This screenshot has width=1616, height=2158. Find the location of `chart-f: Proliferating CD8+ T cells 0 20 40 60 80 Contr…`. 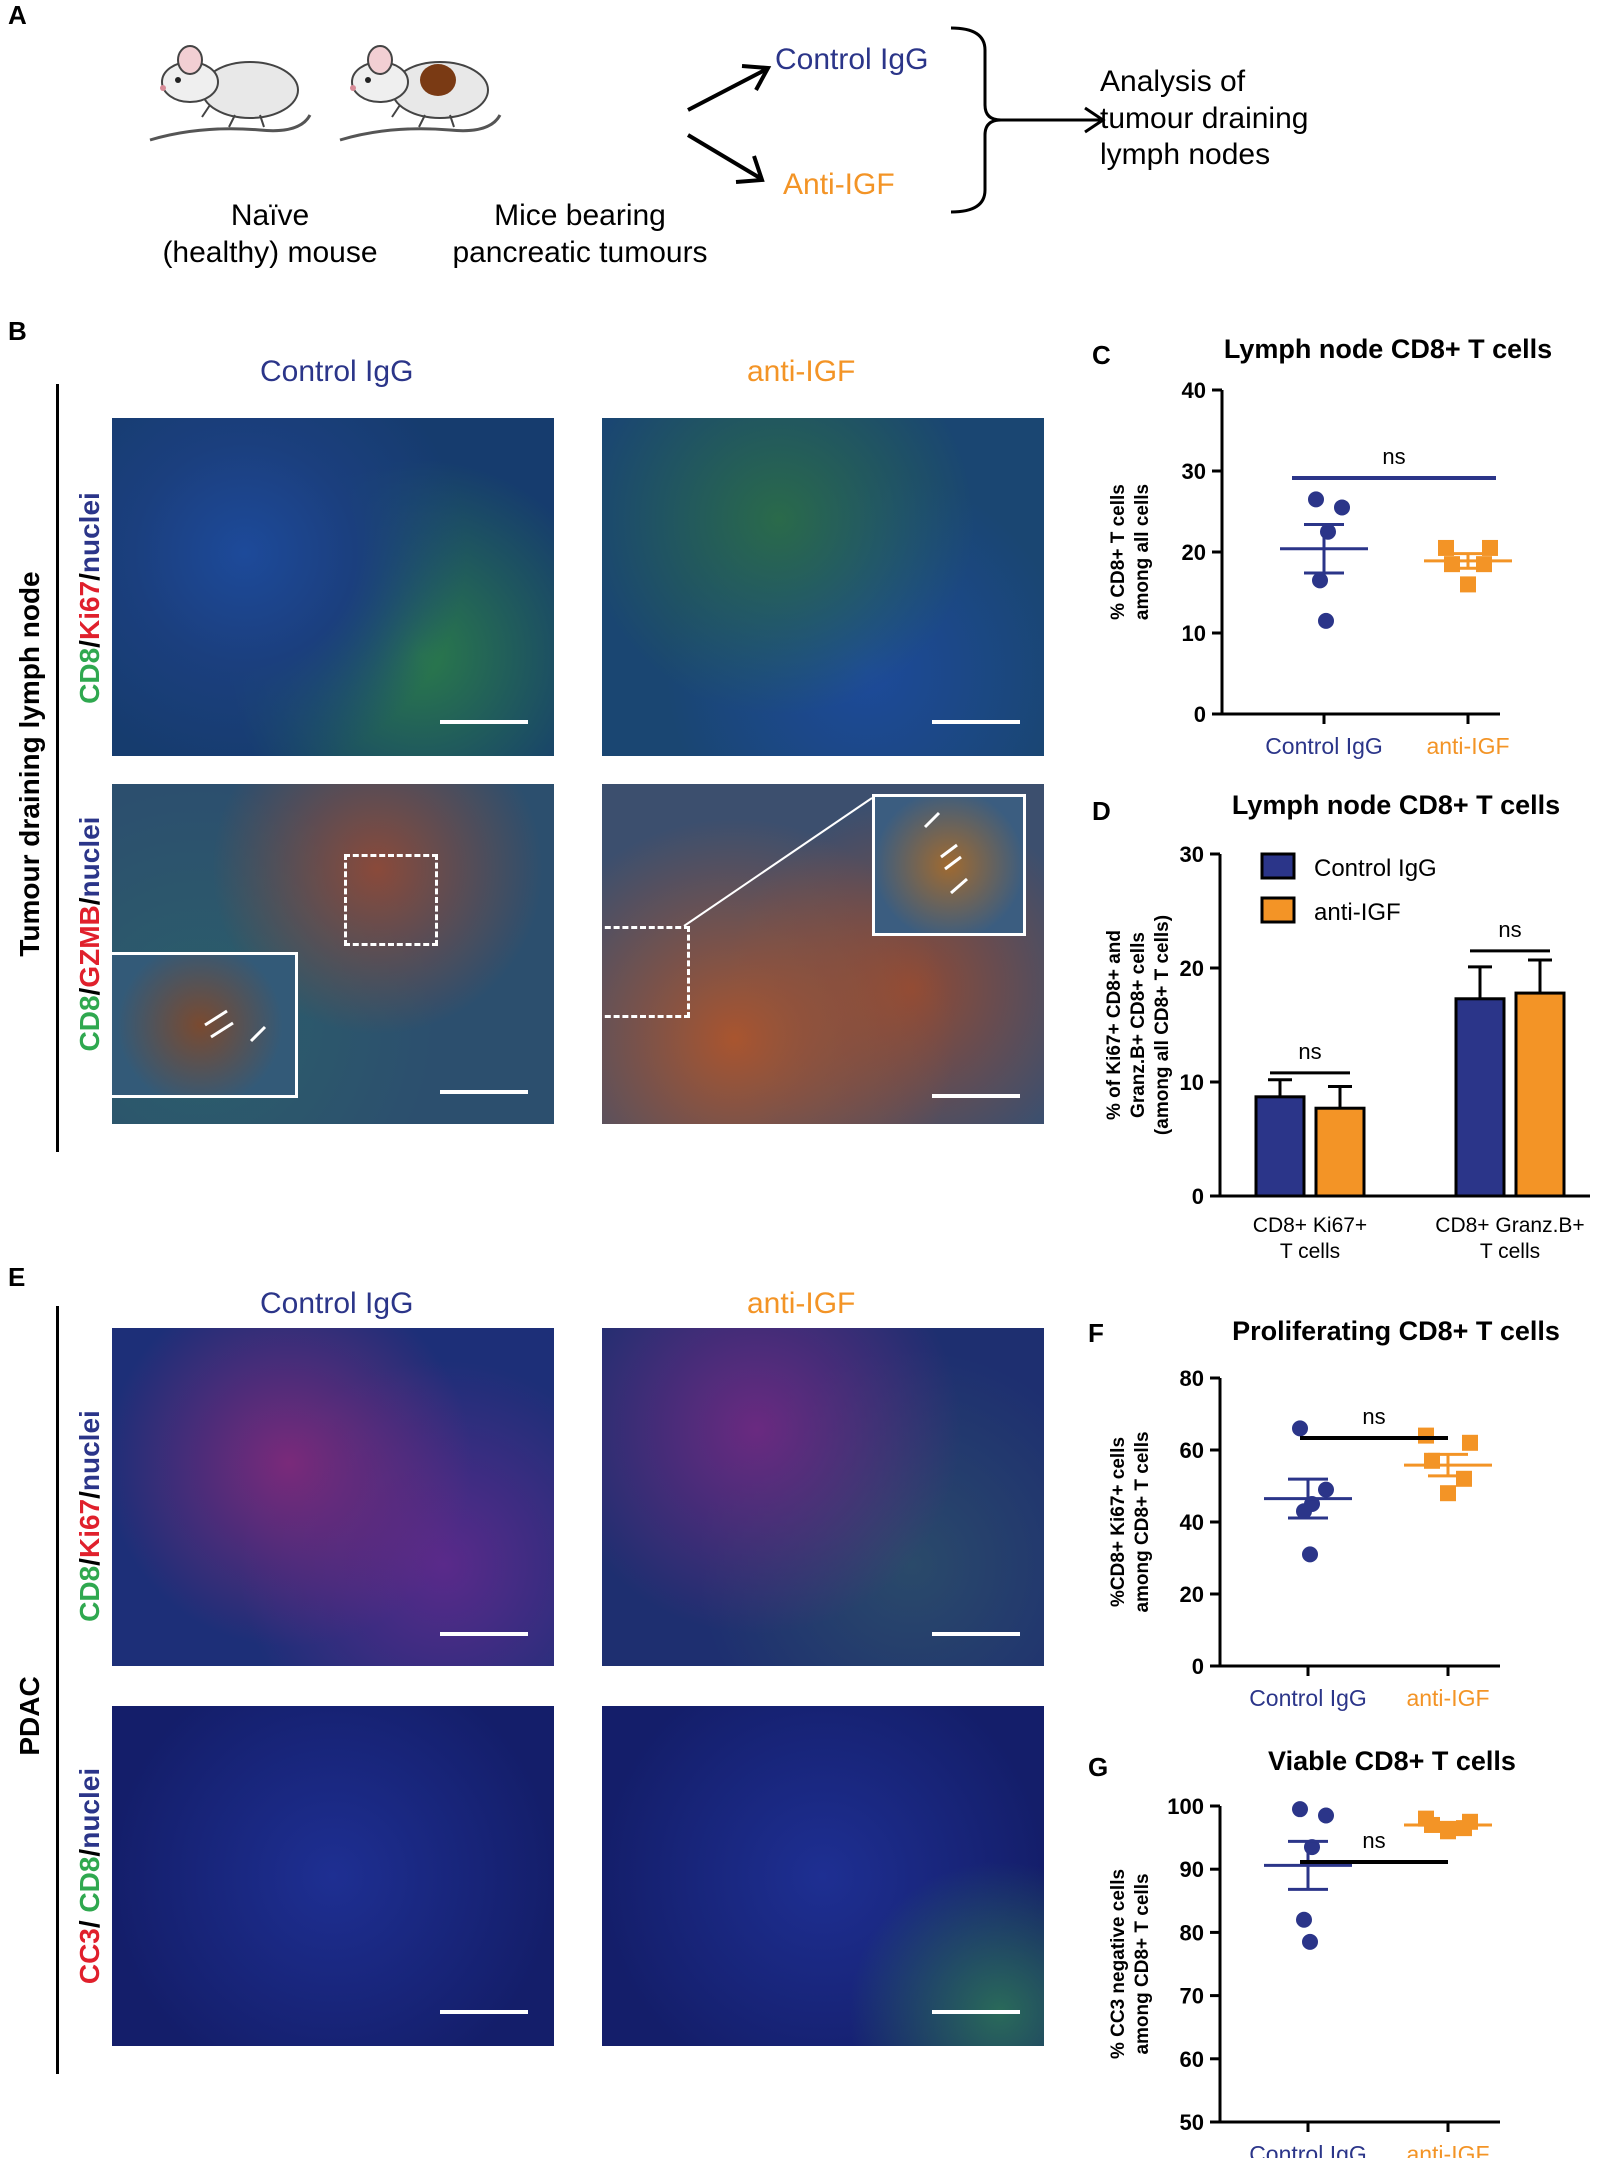

chart-f: Proliferating CD8+ T cells 0 20 40 60 80 Contr… is located at coordinates (1334, 1513).